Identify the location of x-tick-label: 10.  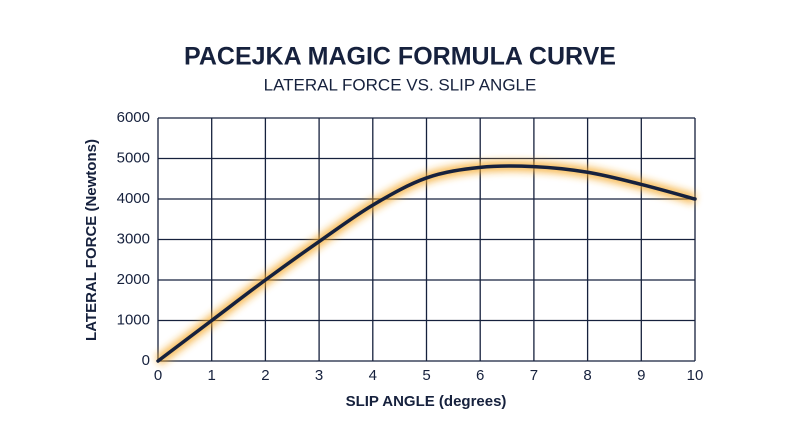
(695, 375).